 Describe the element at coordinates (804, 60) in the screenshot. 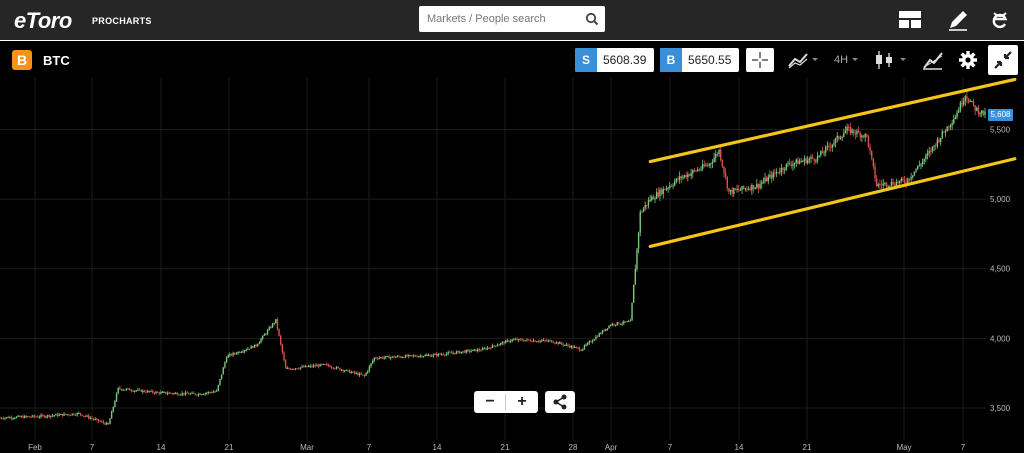

I see `chart-type-icon` at that location.